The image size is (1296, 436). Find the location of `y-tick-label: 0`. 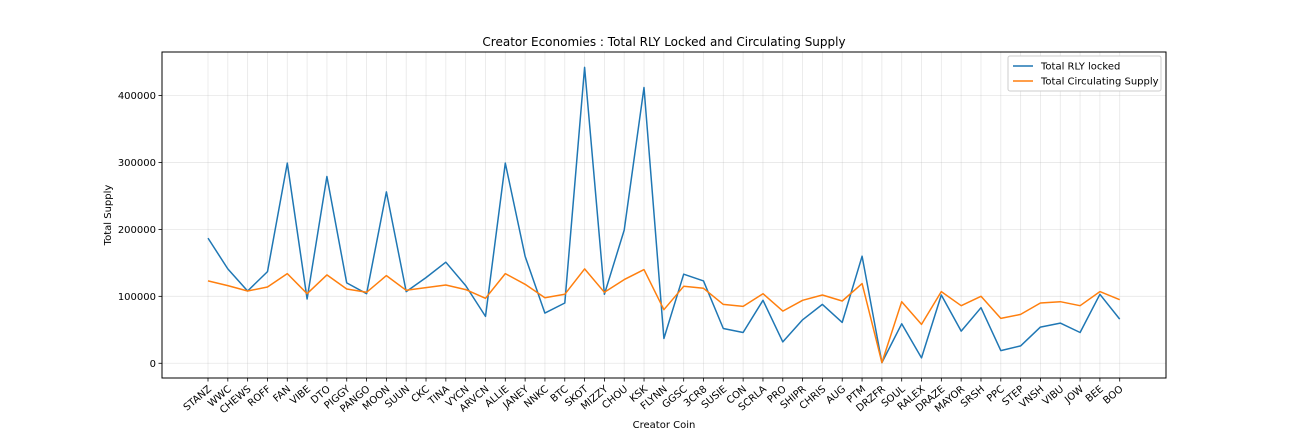

y-tick-label: 0 is located at coordinates (153, 364).